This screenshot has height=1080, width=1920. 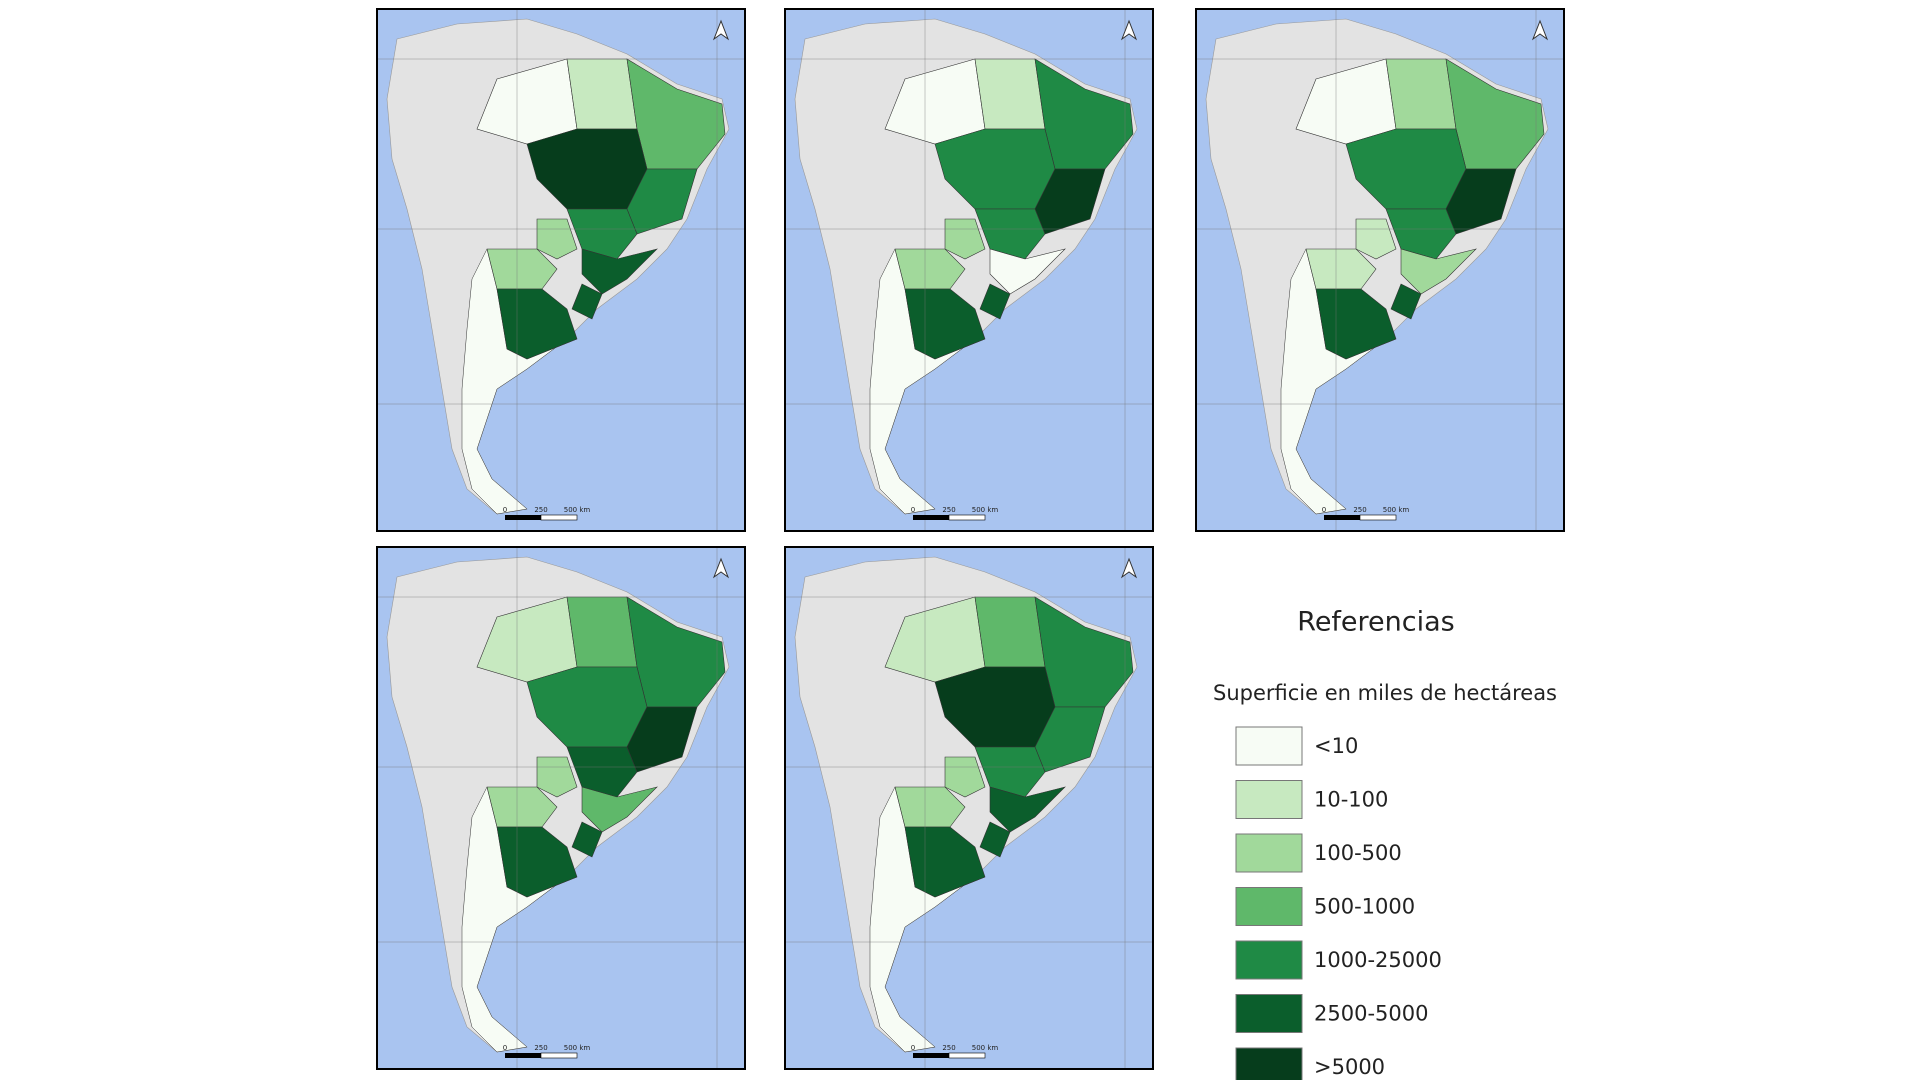 I want to click on legend-label: <10, so click(x=1336, y=746).